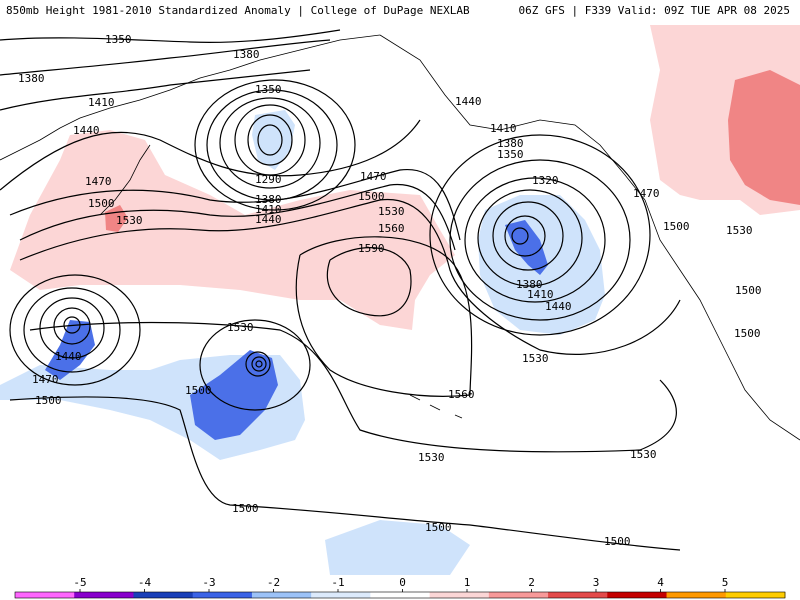  I want to click on colorbar-tick-label: -5, so click(79, 582).